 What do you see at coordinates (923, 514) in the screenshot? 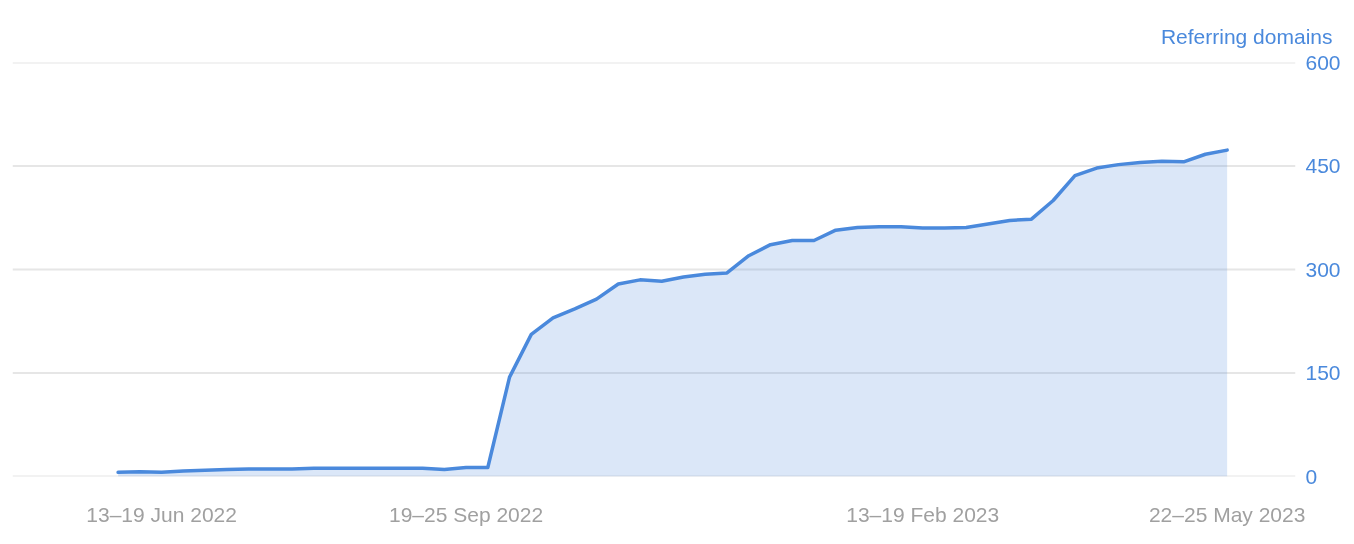
I see `x-tick-label: 13–19 Feb 2023` at bounding box center [923, 514].